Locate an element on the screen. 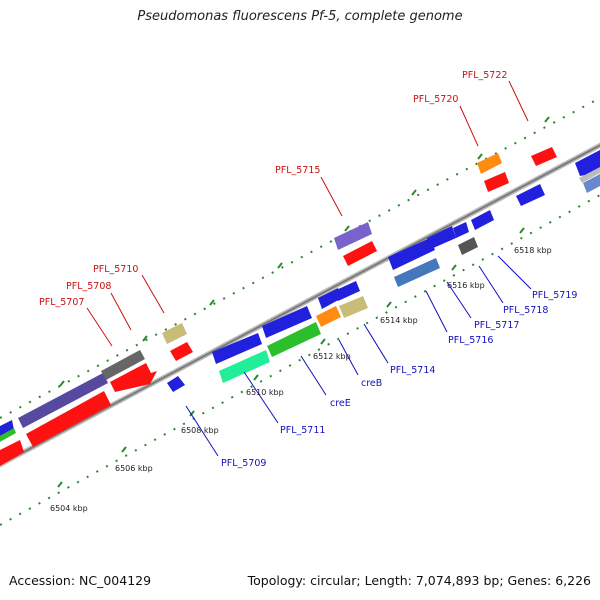 This screenshot has height=600, width=600. gene-arrow-creB is located at coordinates (353, 307).